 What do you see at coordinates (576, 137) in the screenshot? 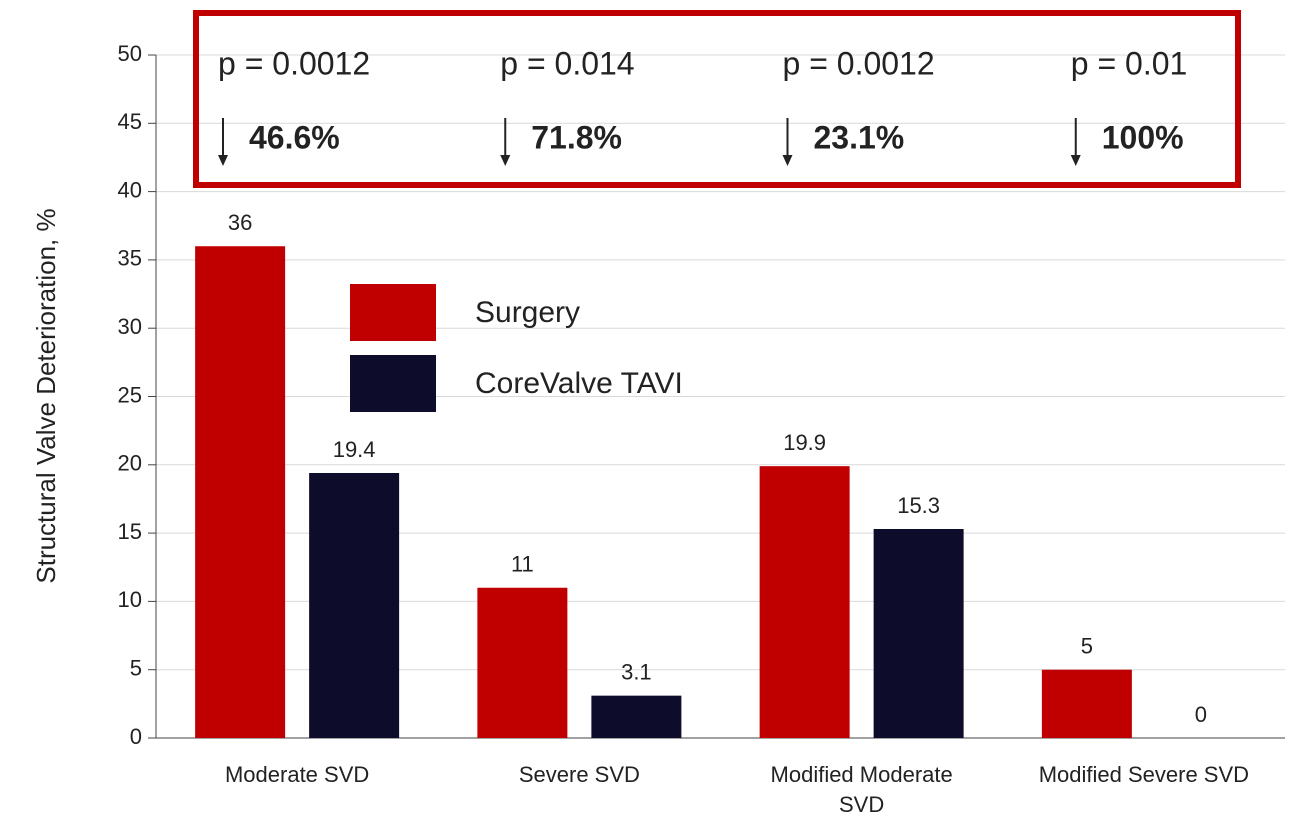
I see `reduction: 71.8%` at bounding box center [576, 137].